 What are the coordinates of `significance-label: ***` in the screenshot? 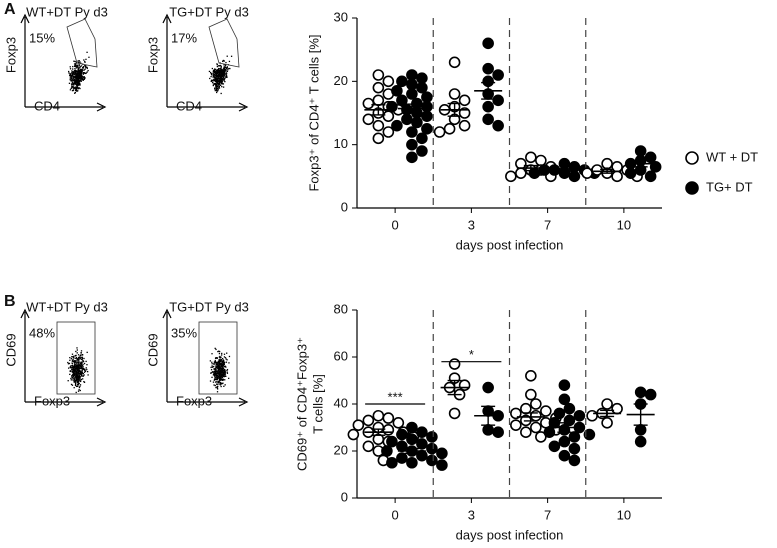 It's located at (395, 396).